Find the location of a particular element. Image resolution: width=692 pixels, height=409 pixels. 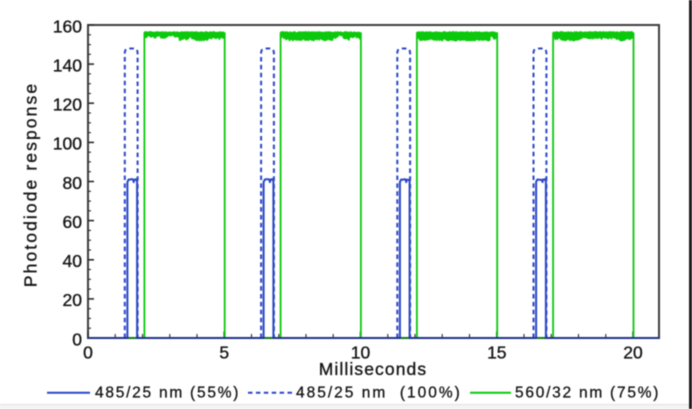

svg-text: 15 is located at coordinates (496, 353).